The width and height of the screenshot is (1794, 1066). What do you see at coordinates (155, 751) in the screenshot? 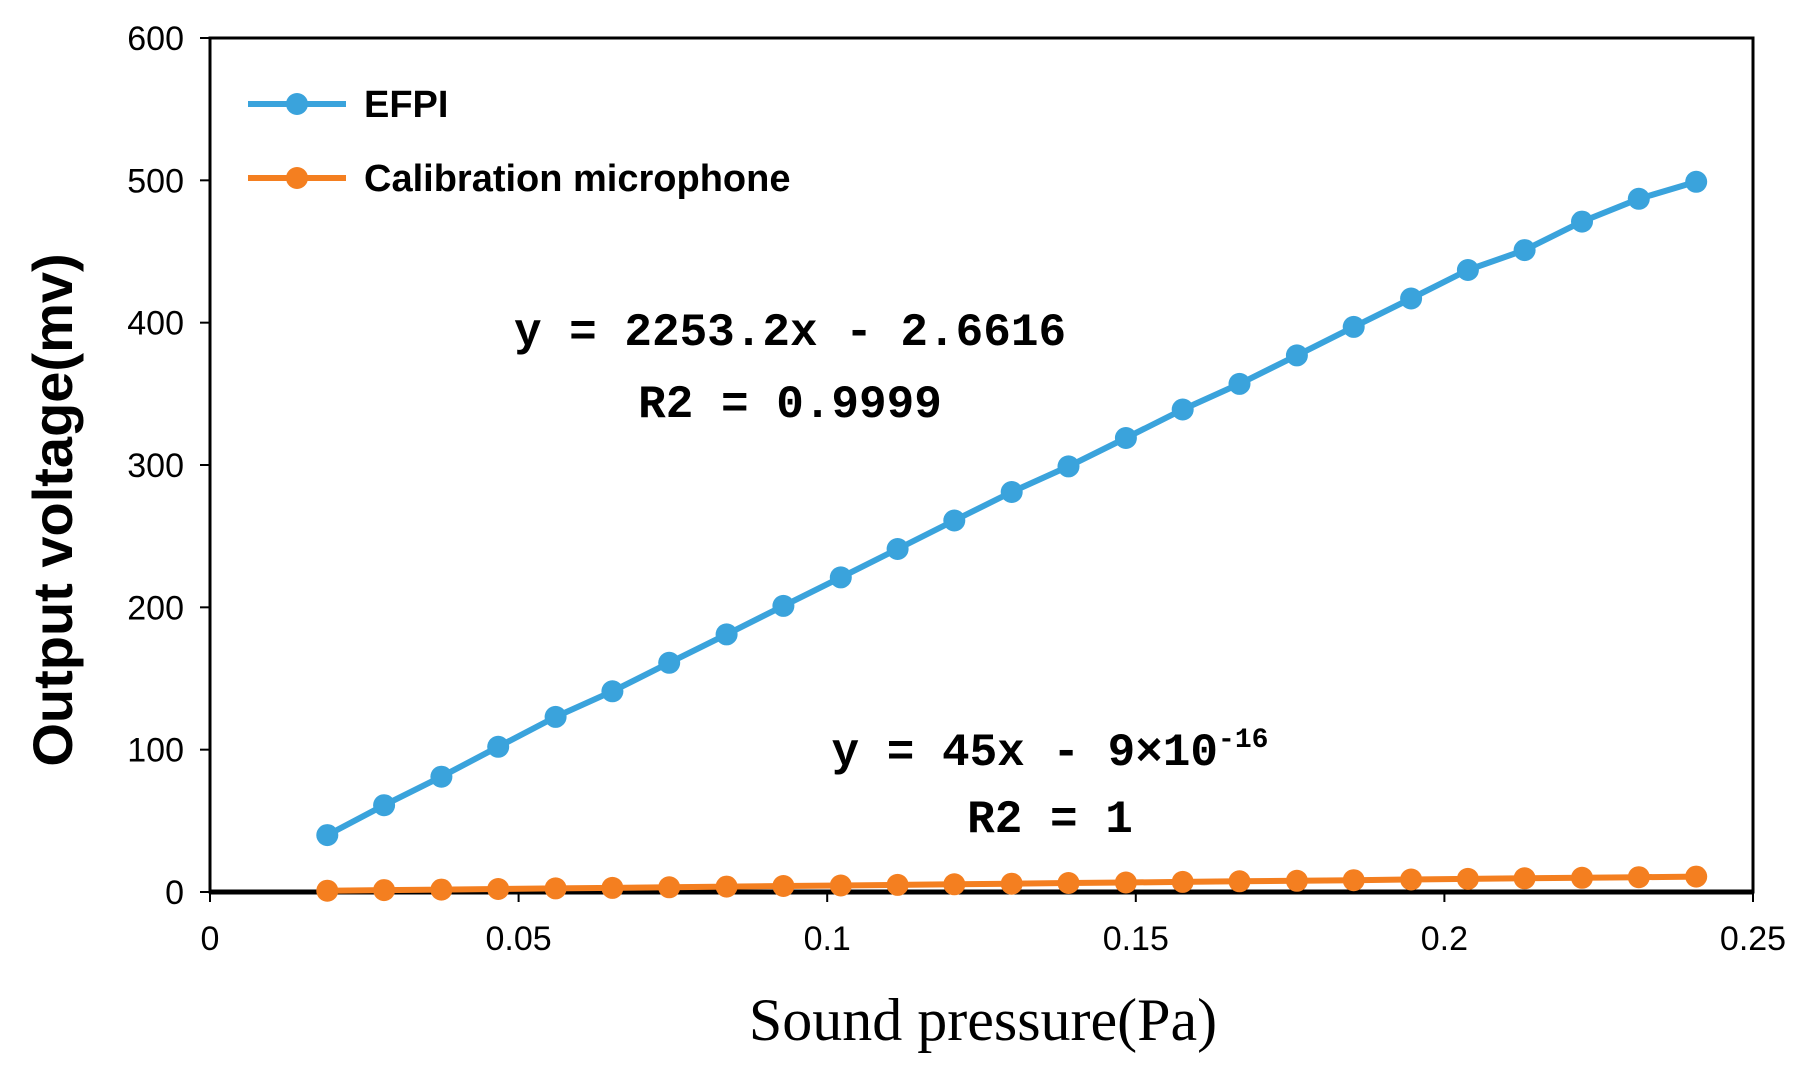
I see `y-tick-label: 100` at bounding box center [155, 751].